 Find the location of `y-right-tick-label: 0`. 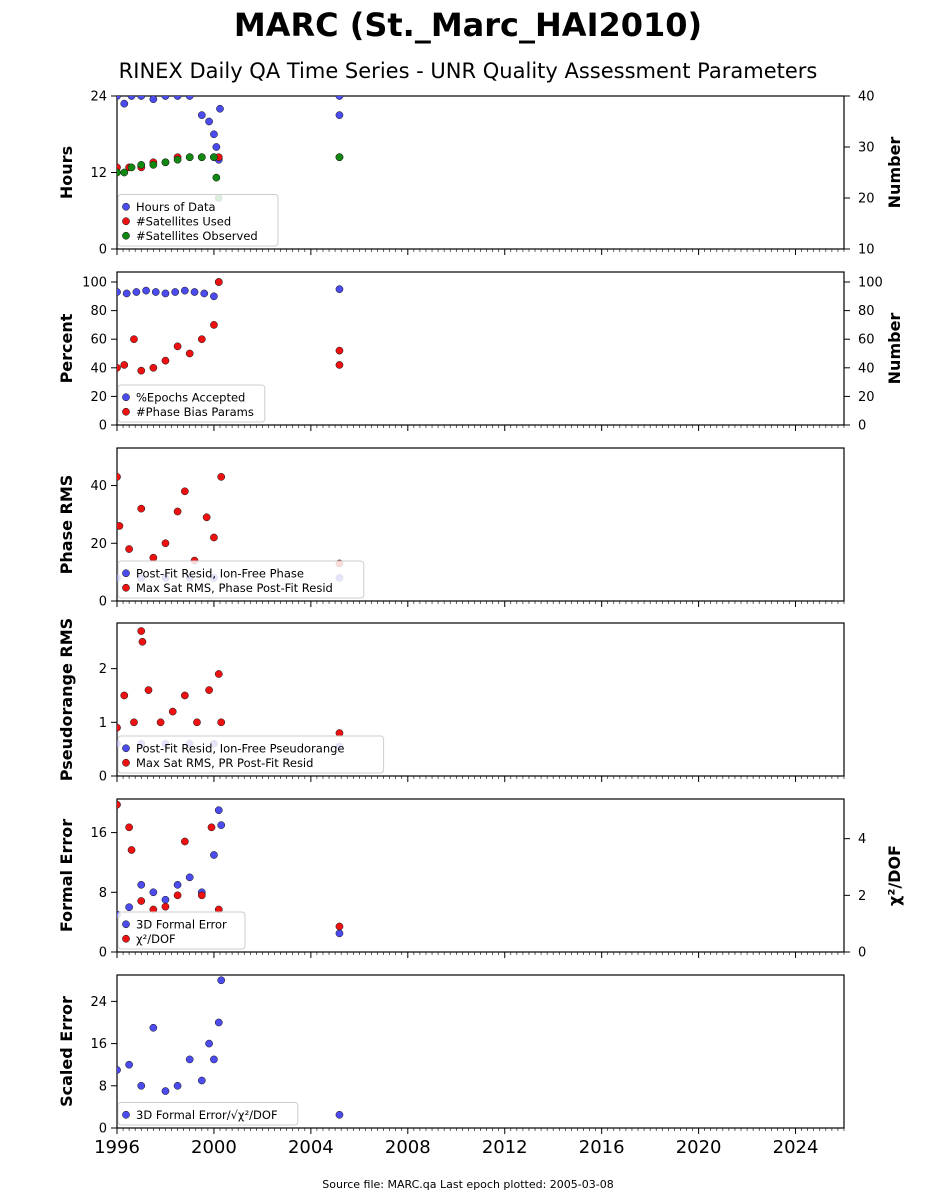

y-right-tick-label: 0 is located at coordinates (862, 426).